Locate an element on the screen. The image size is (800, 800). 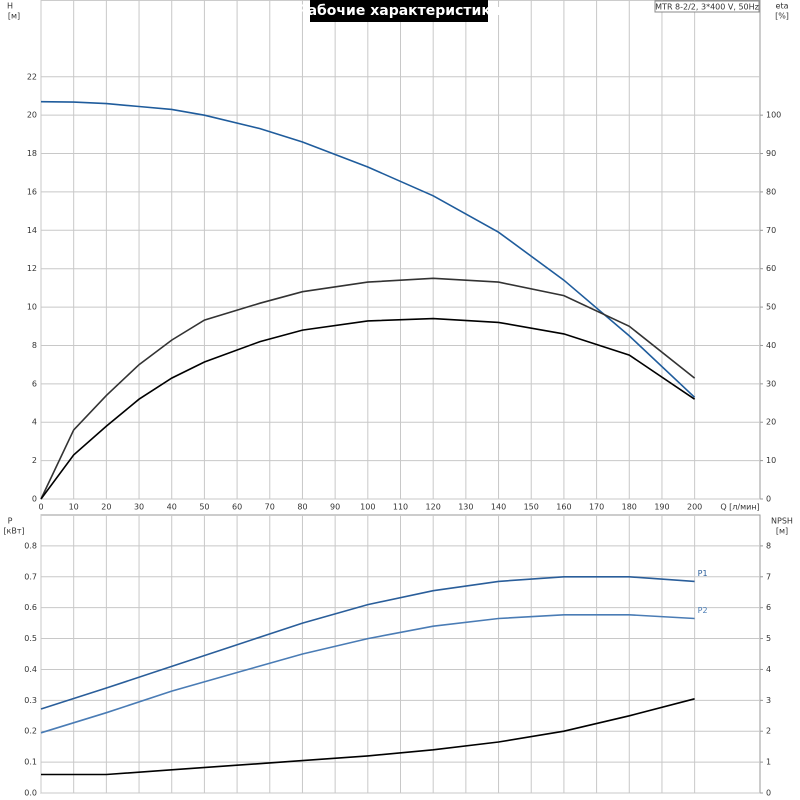
y-tick-label: 6 is located at coordinates (34, 383).